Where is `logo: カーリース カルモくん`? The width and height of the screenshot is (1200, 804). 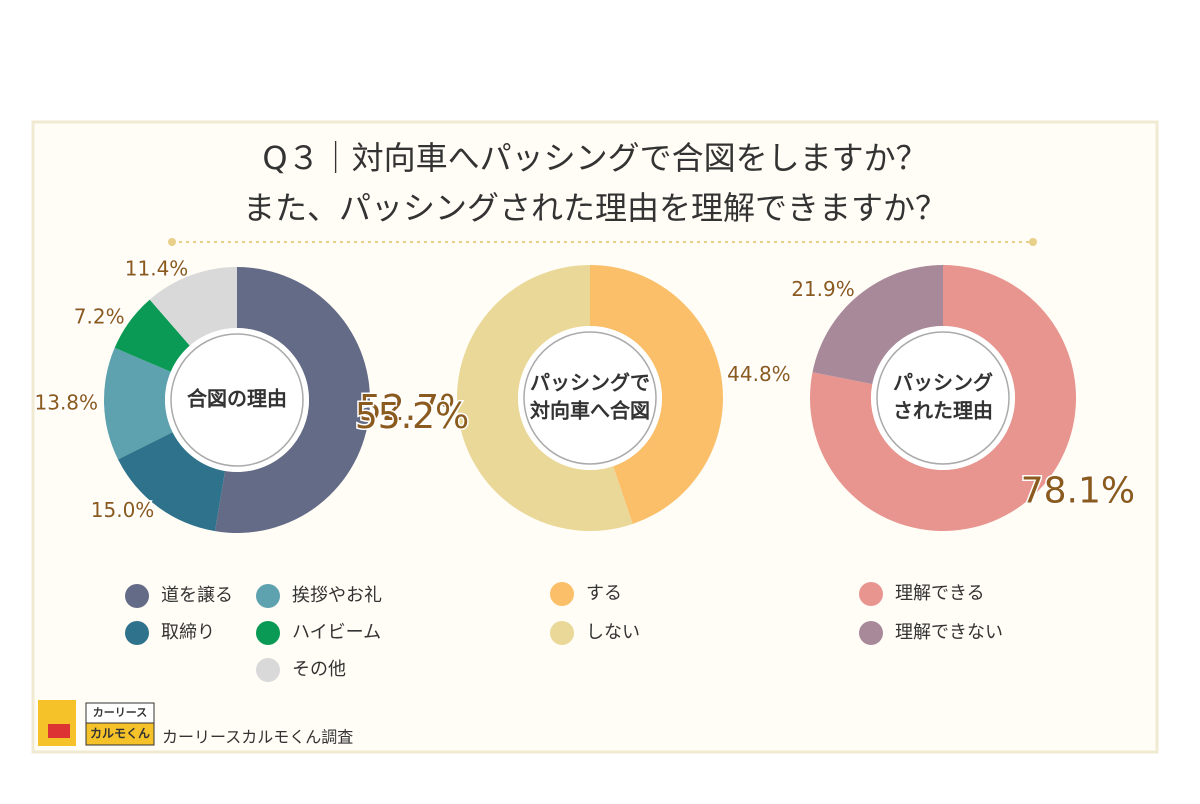 logo: カーリース カルモくん is located at coordinates (96, 723).